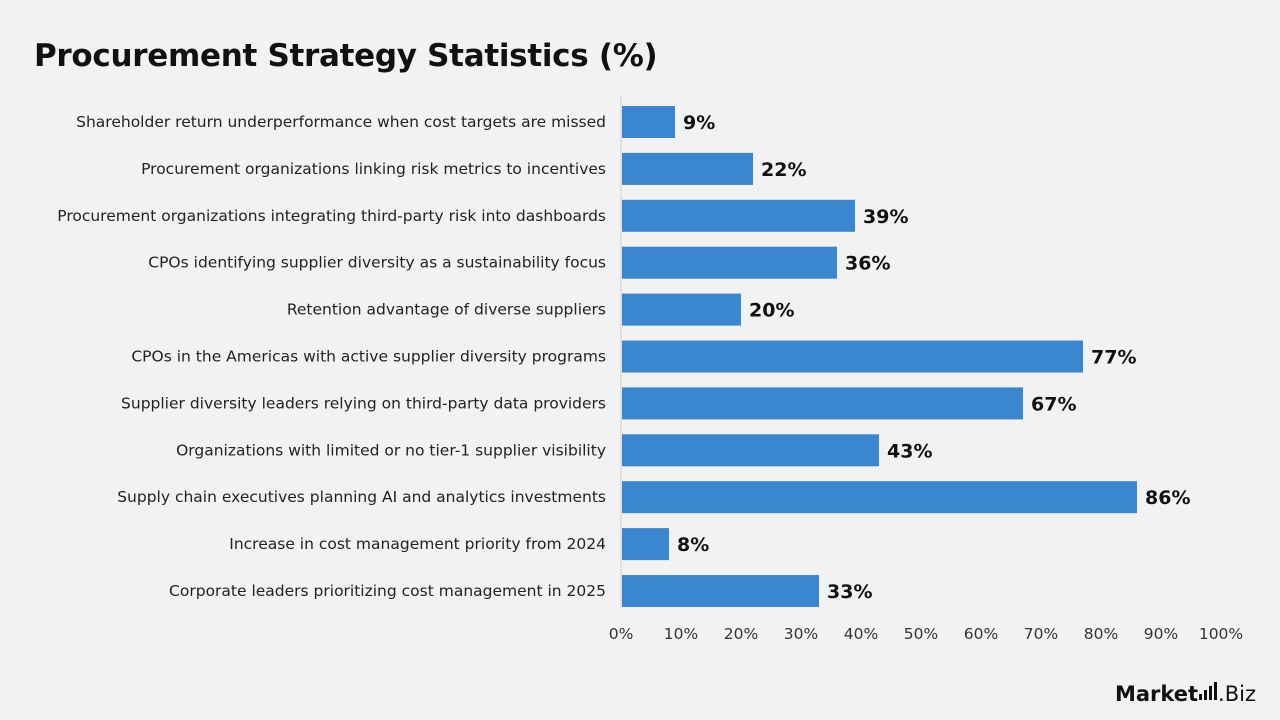 The image size is (1280, 720). What do you see at coordinates (1041, 634) in the screenshot?
I see `x-tick-label: 70%` at bounding box center [1041, 634].